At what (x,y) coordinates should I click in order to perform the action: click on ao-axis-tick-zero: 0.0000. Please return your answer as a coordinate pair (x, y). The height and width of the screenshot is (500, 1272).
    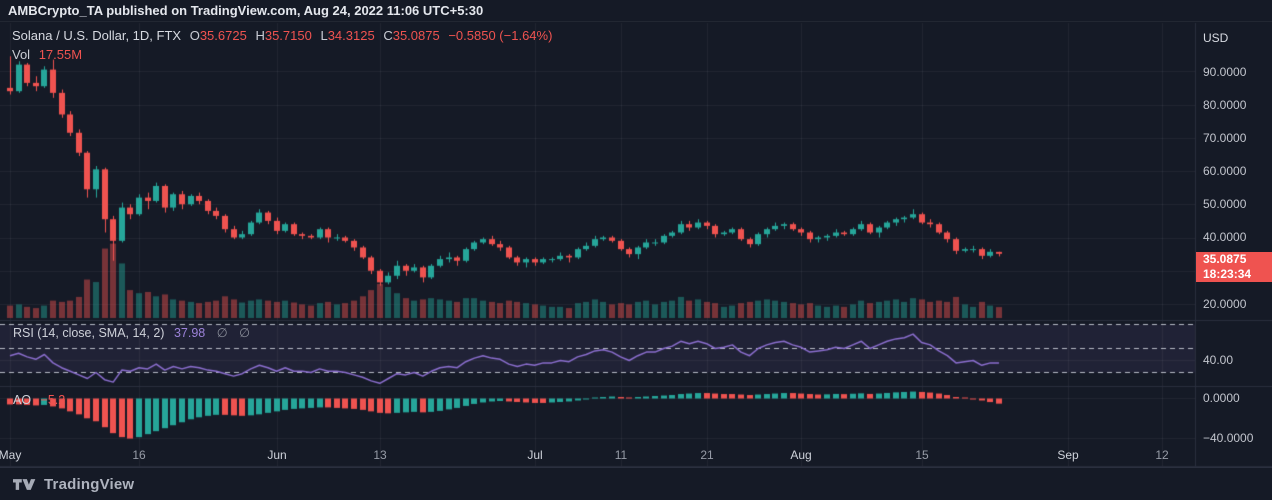
    Looking at the image, I should click on (1221, 398).